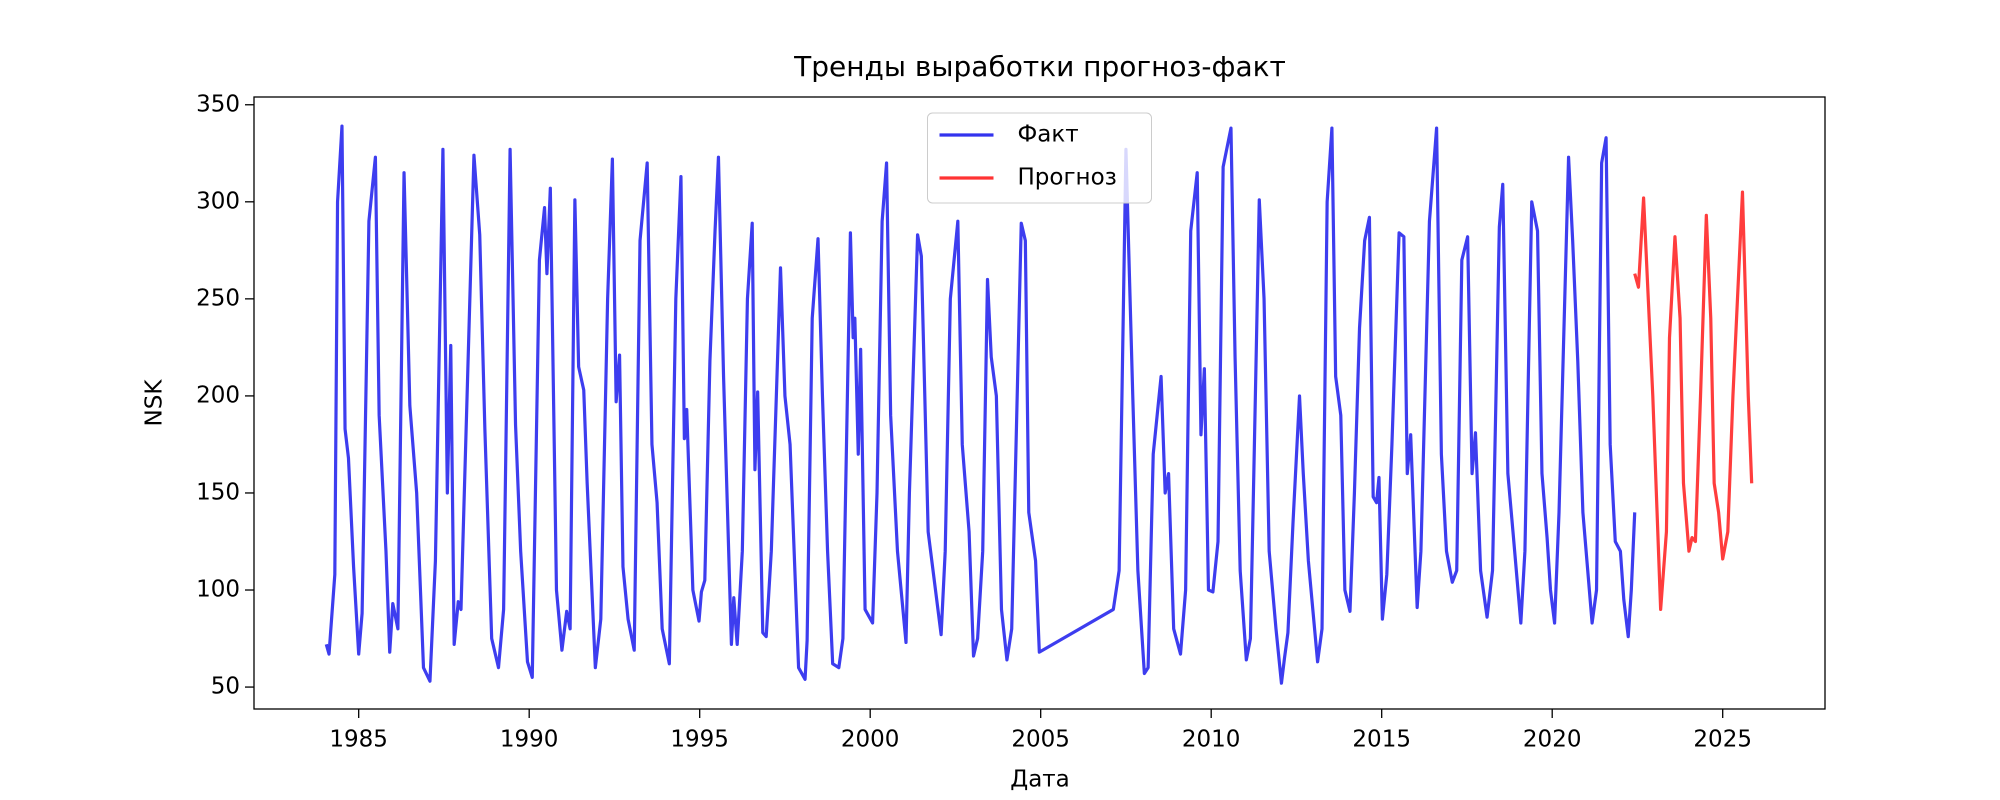 Image resolution: width=2000 pixels, height=800 pixels. I want to click on x-tick-label: 2010, so click(1211, 740).